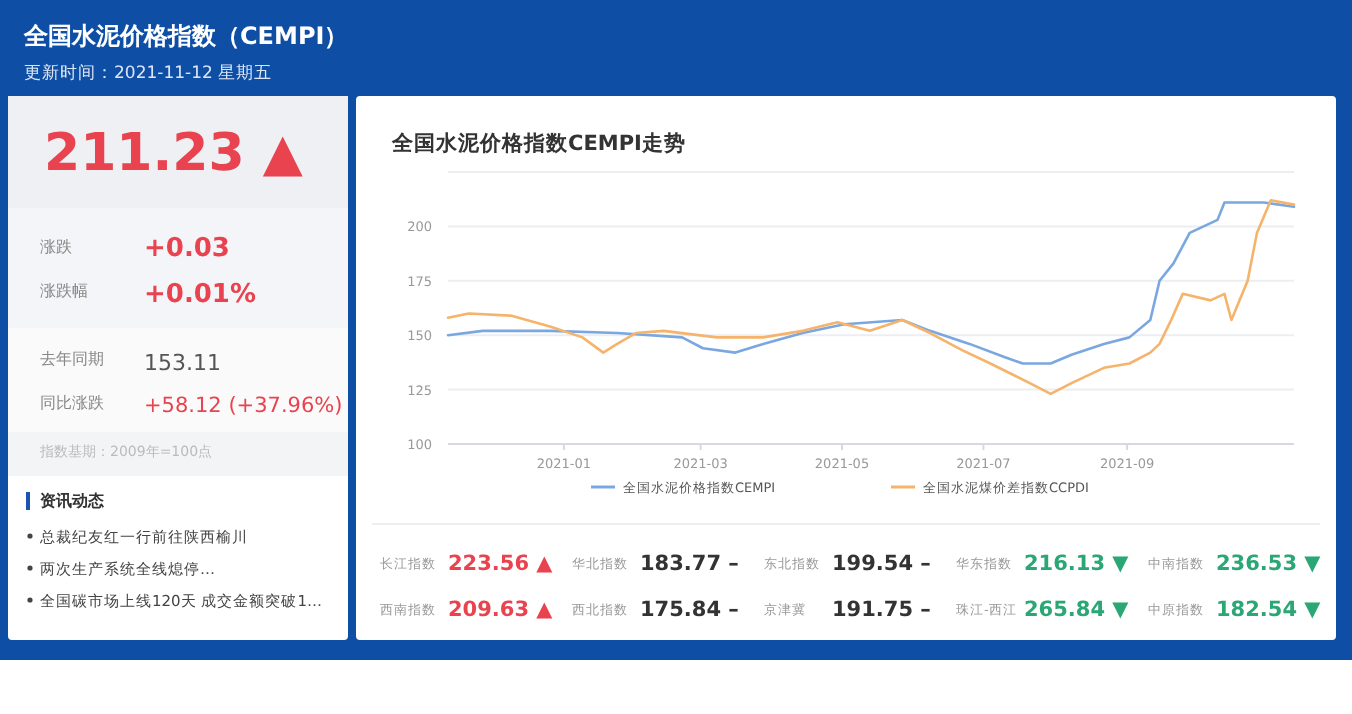  What do you see at coordinates (1268, 610) in the screenshot?
I see `text: 182.54 ▼` at bounding box center [1268, 610].